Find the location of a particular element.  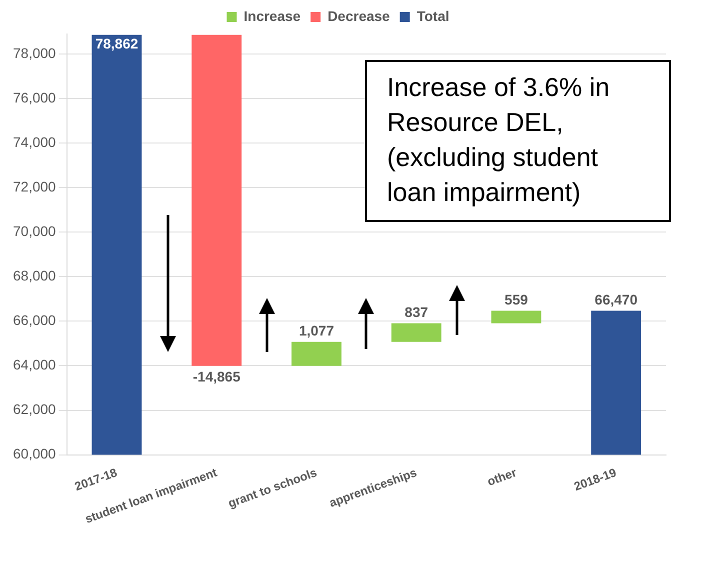

y-tick-label: 62,000 is located at coordinates (34, 409).